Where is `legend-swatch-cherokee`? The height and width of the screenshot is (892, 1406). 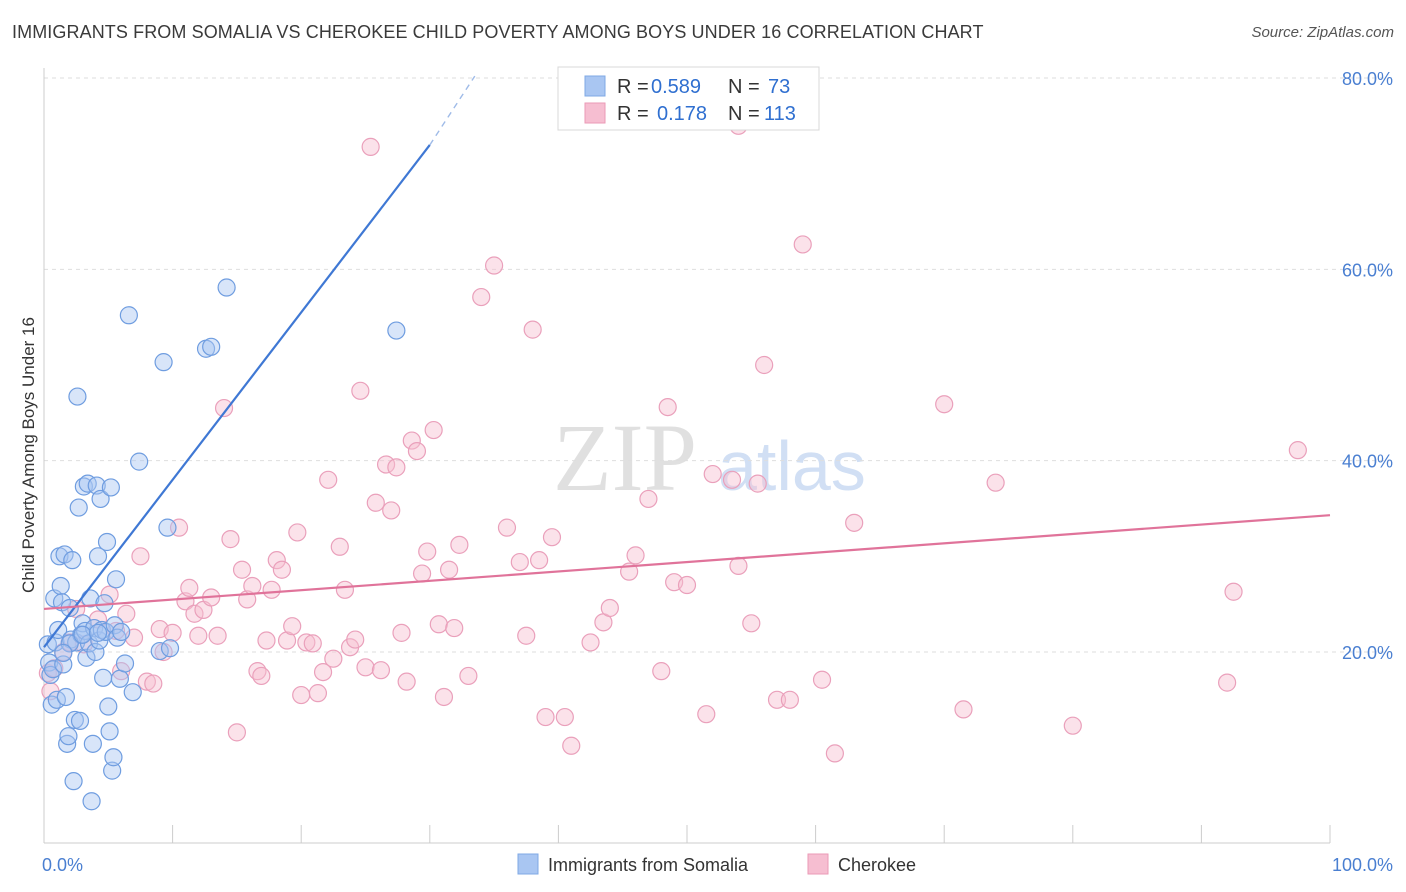 legend-swatch-cherokee is located at coordinates (595, 113).